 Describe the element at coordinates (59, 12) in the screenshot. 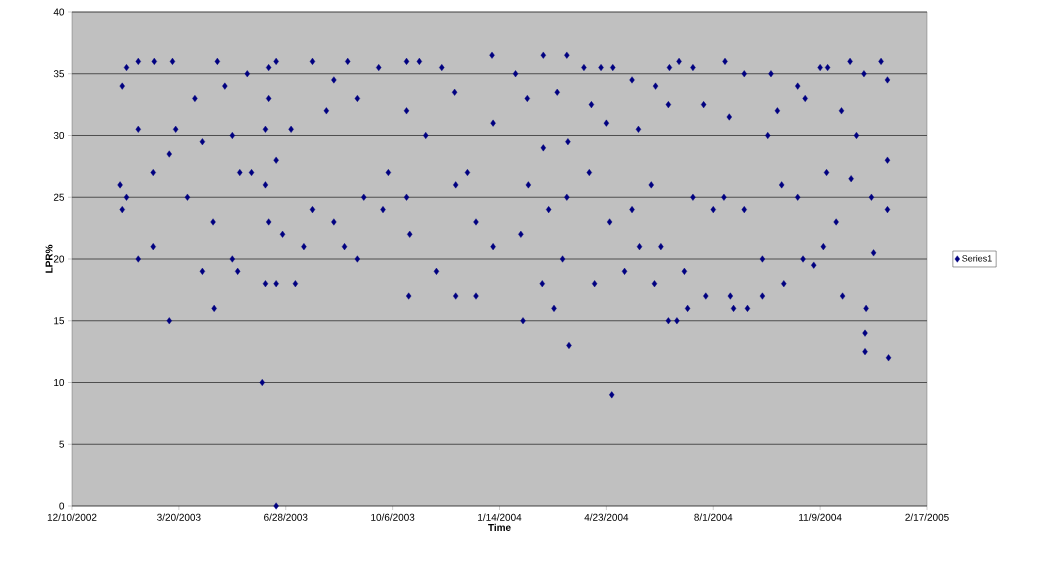

I see `y-tick-label: 40` at that location.